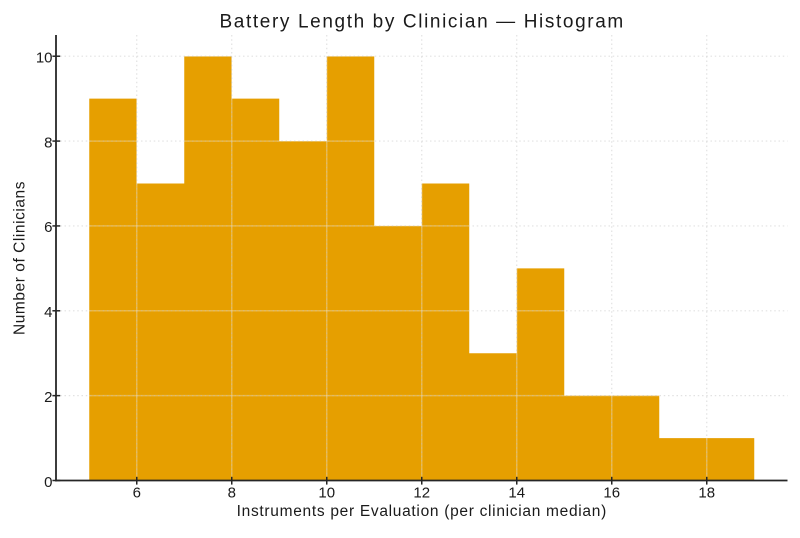 Image resolution: width=800 pixels, height=538 pixels. Describe the element at coordinates (516, 493) in the screenshot. I see `svg-text: 14` at that location.